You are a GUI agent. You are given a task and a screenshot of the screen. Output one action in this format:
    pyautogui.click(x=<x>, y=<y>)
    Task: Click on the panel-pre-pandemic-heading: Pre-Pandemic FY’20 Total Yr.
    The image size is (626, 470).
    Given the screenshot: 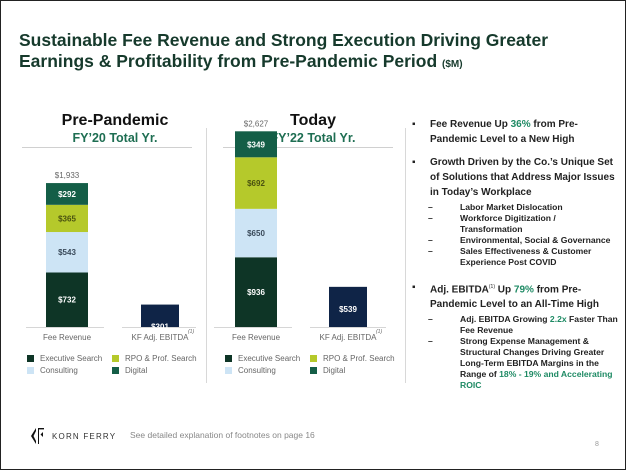 What is the action you would take?
    pyautogui.click(x=115, y=128)
    